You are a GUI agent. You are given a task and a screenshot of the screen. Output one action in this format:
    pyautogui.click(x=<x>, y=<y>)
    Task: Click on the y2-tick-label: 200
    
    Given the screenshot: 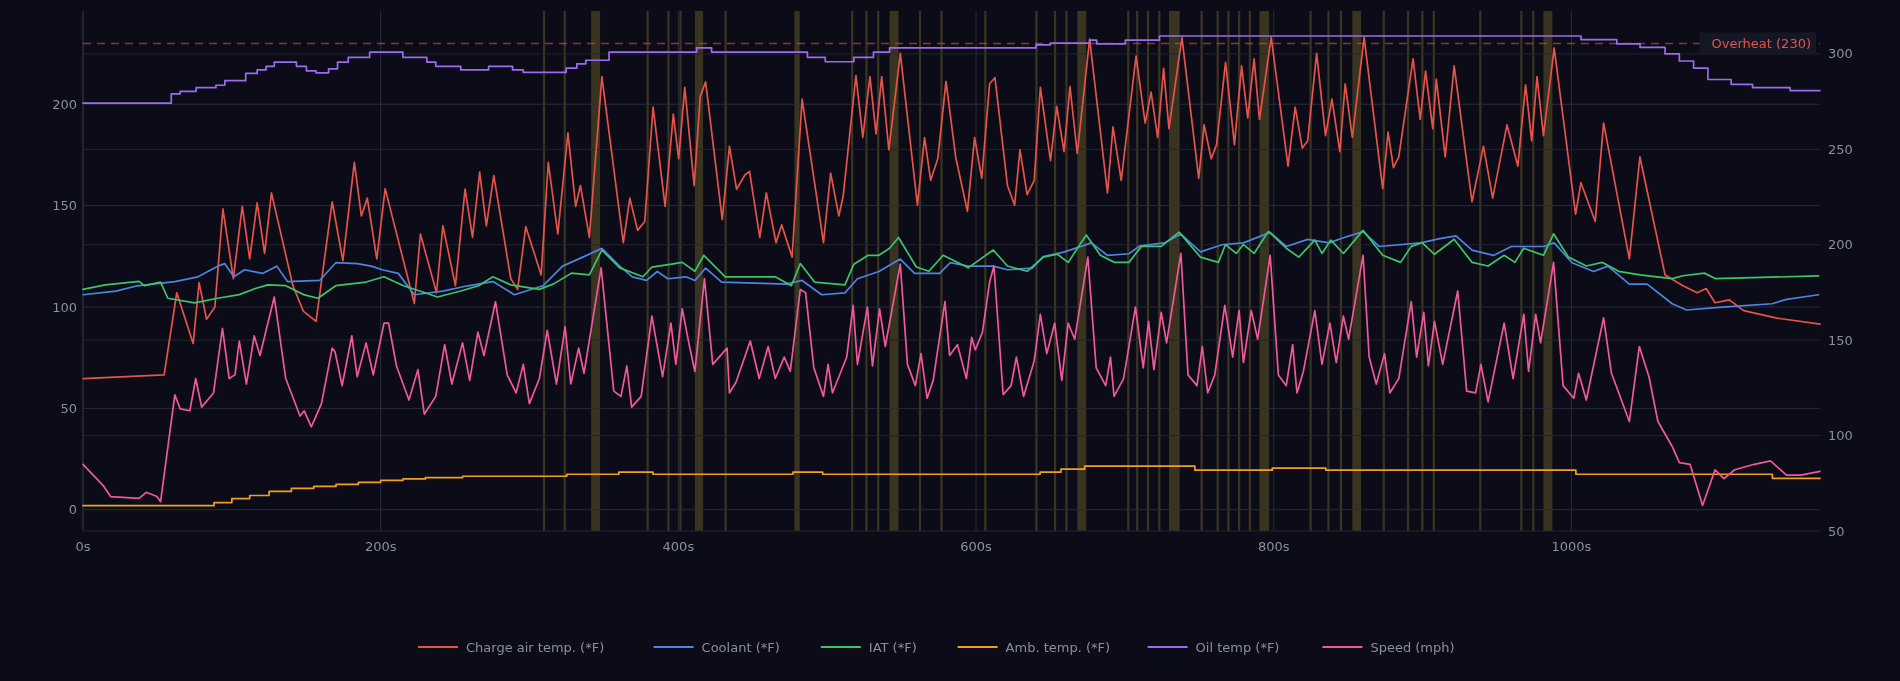 What is the action you would take?
    pyautogui.click(x=1840, y=245)
    